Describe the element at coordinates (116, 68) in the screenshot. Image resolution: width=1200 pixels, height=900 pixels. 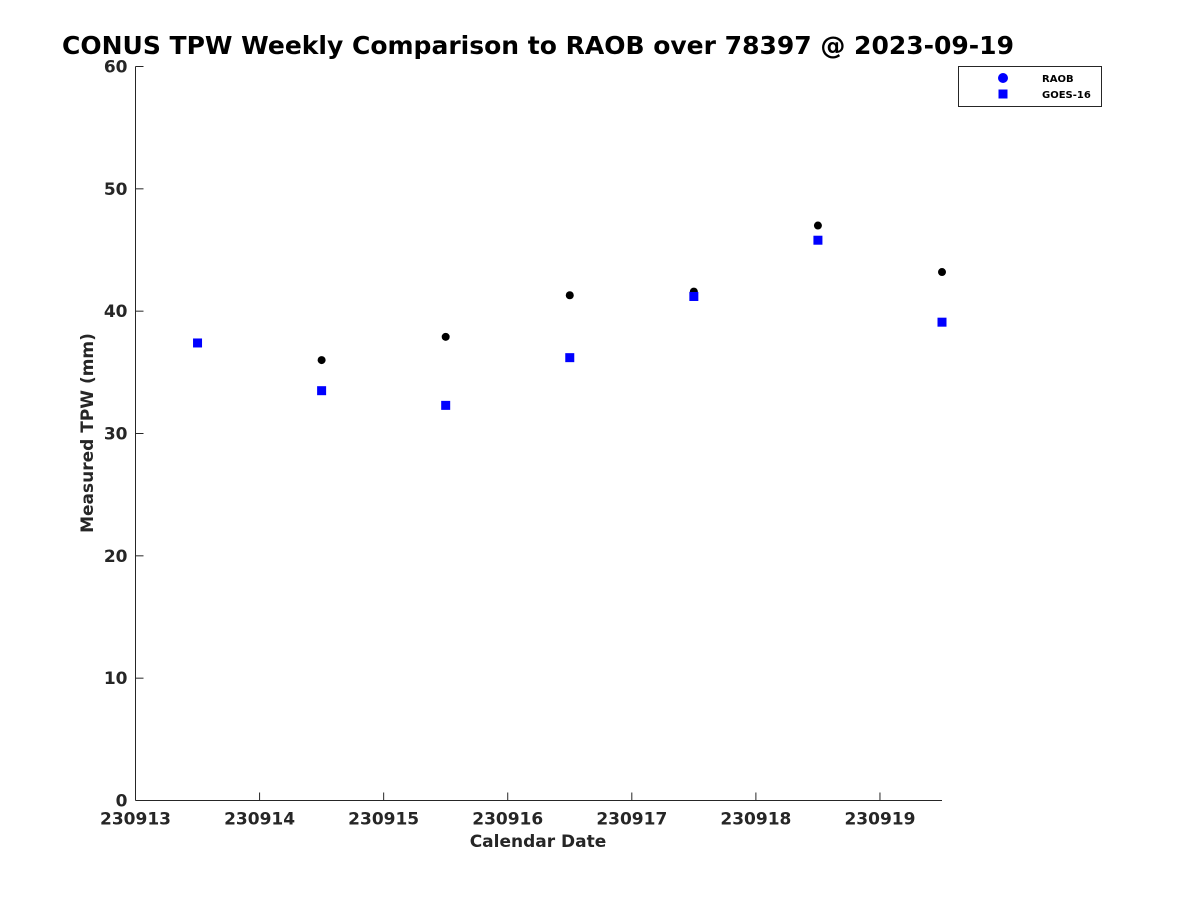
I see `y-tick-label: 60` at that location.